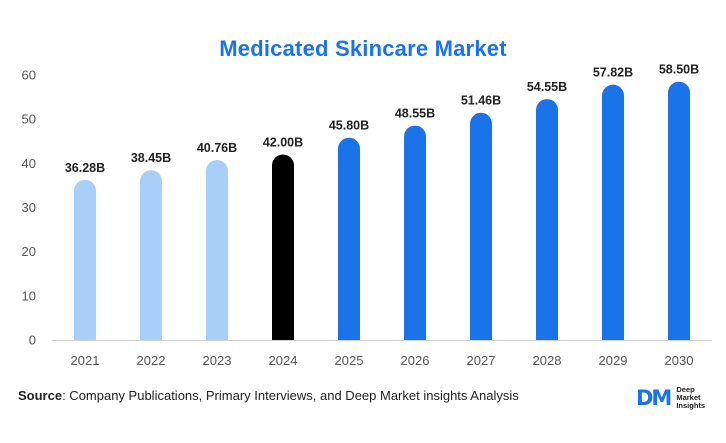 The width and height of the screenshot is (726, 443). What do you see at coordinates (29, 163) in the screenshot?
I see `y-tick-label: 40` at bounding box center [29, 163].